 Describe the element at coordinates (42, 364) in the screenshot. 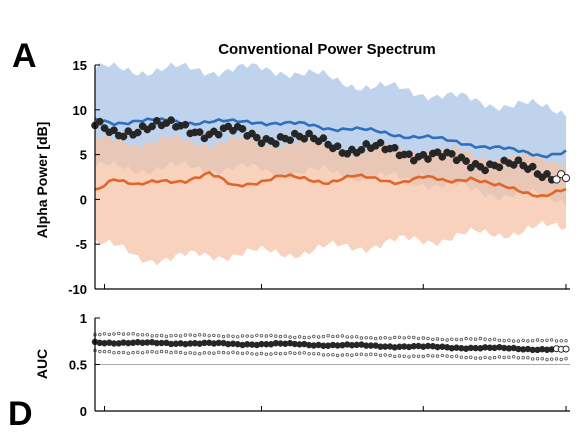

I see `y-axis-label-auc: AUC` at that location.